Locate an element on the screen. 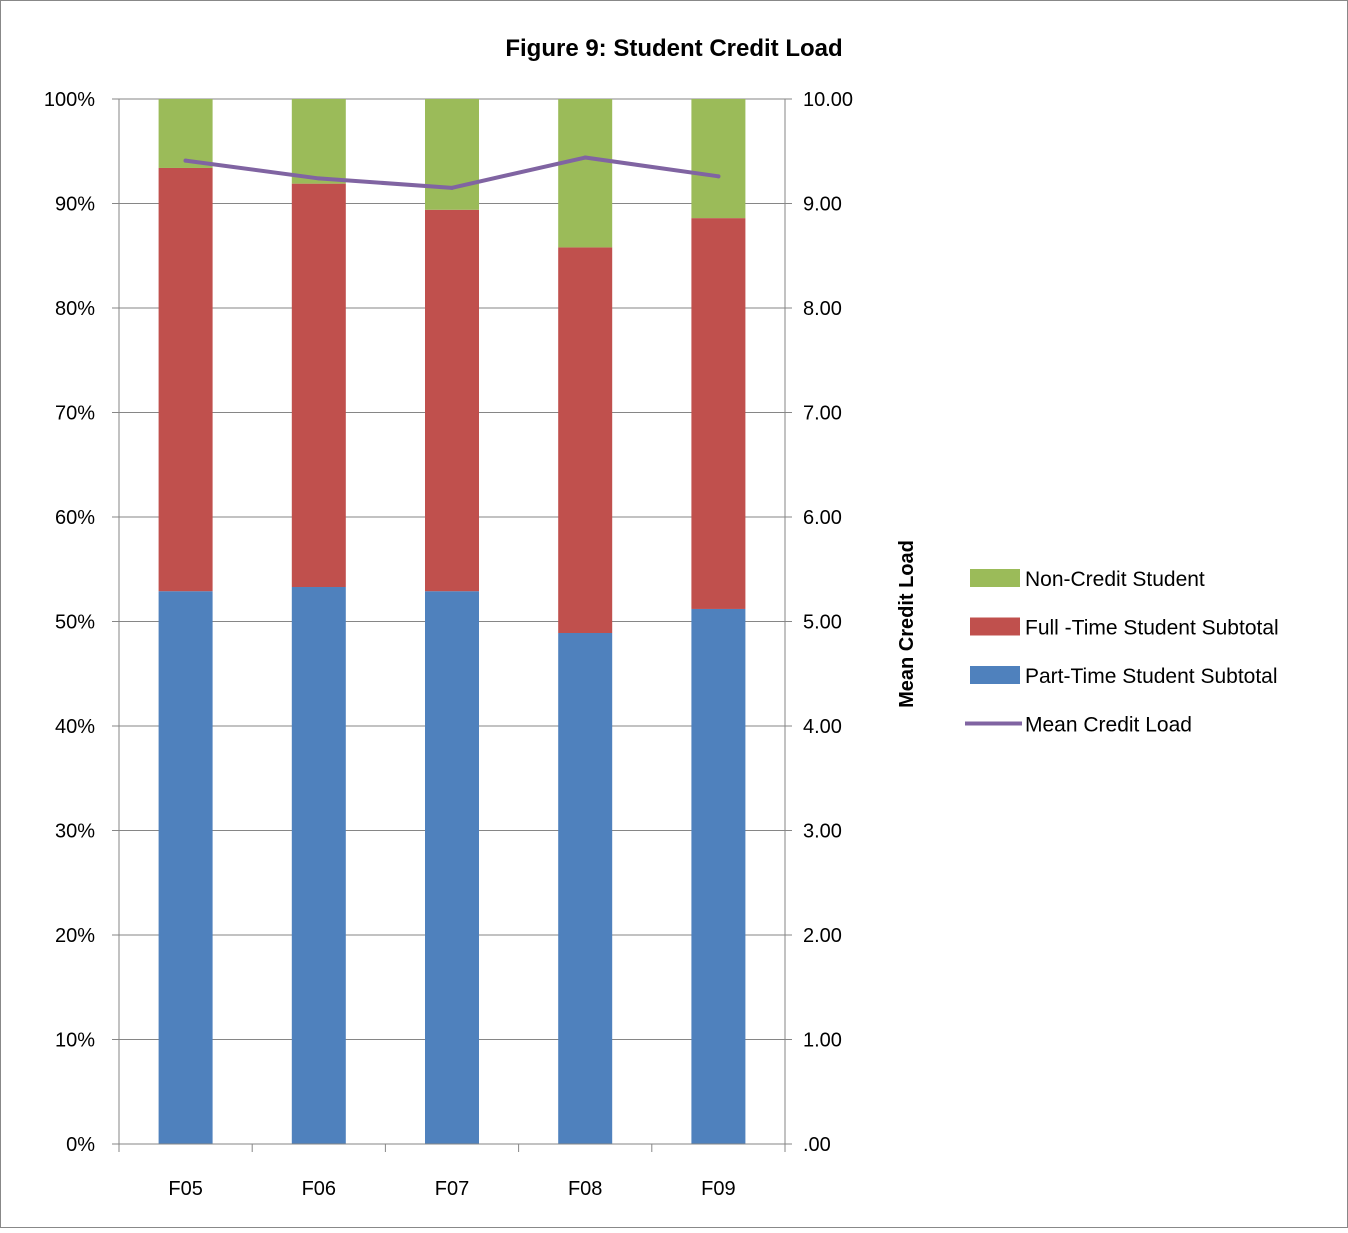 The image size is (1348, 1233). y2-tick-label: .00 is located at coordinates (817, 1145).